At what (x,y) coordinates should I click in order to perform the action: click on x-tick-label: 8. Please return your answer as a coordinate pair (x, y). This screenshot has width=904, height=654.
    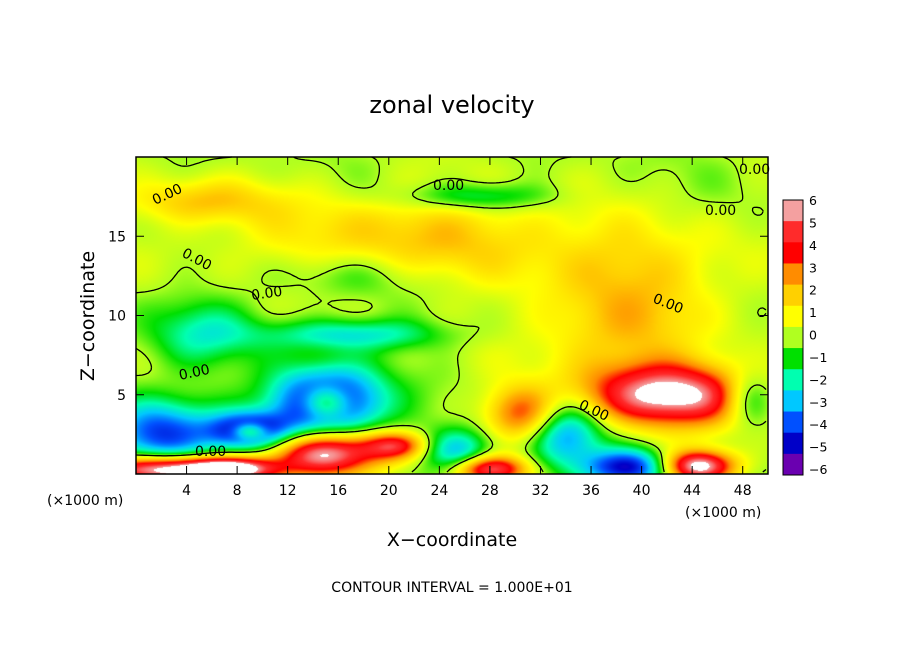
    Looking at the image, I should click on (237, 491).